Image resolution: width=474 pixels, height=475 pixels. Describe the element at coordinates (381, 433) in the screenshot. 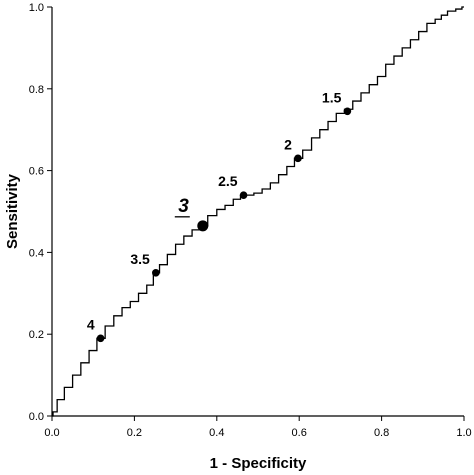

I see `x-tick-label: 0.8` at that location.